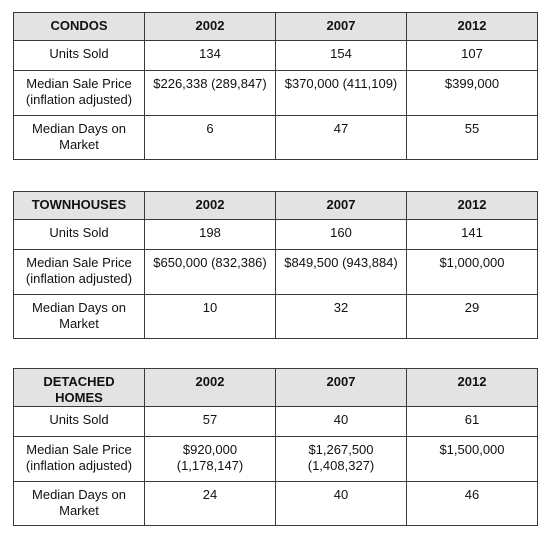  I want to click on table-cell: 198, so click(210, 234).